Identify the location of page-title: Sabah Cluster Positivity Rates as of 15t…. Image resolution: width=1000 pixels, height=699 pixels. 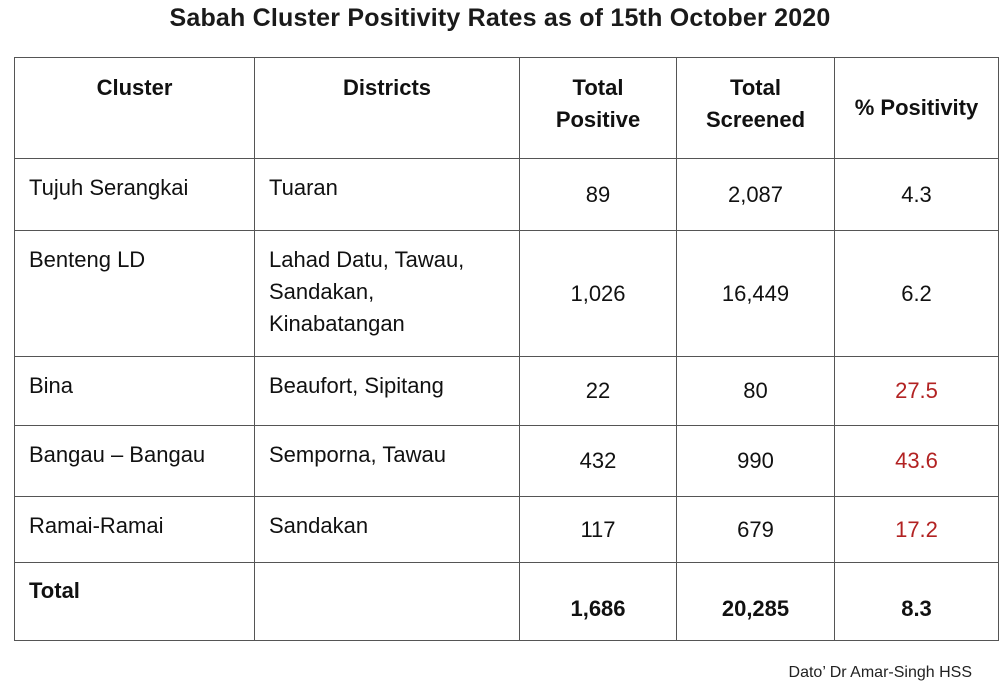
(500, 18).